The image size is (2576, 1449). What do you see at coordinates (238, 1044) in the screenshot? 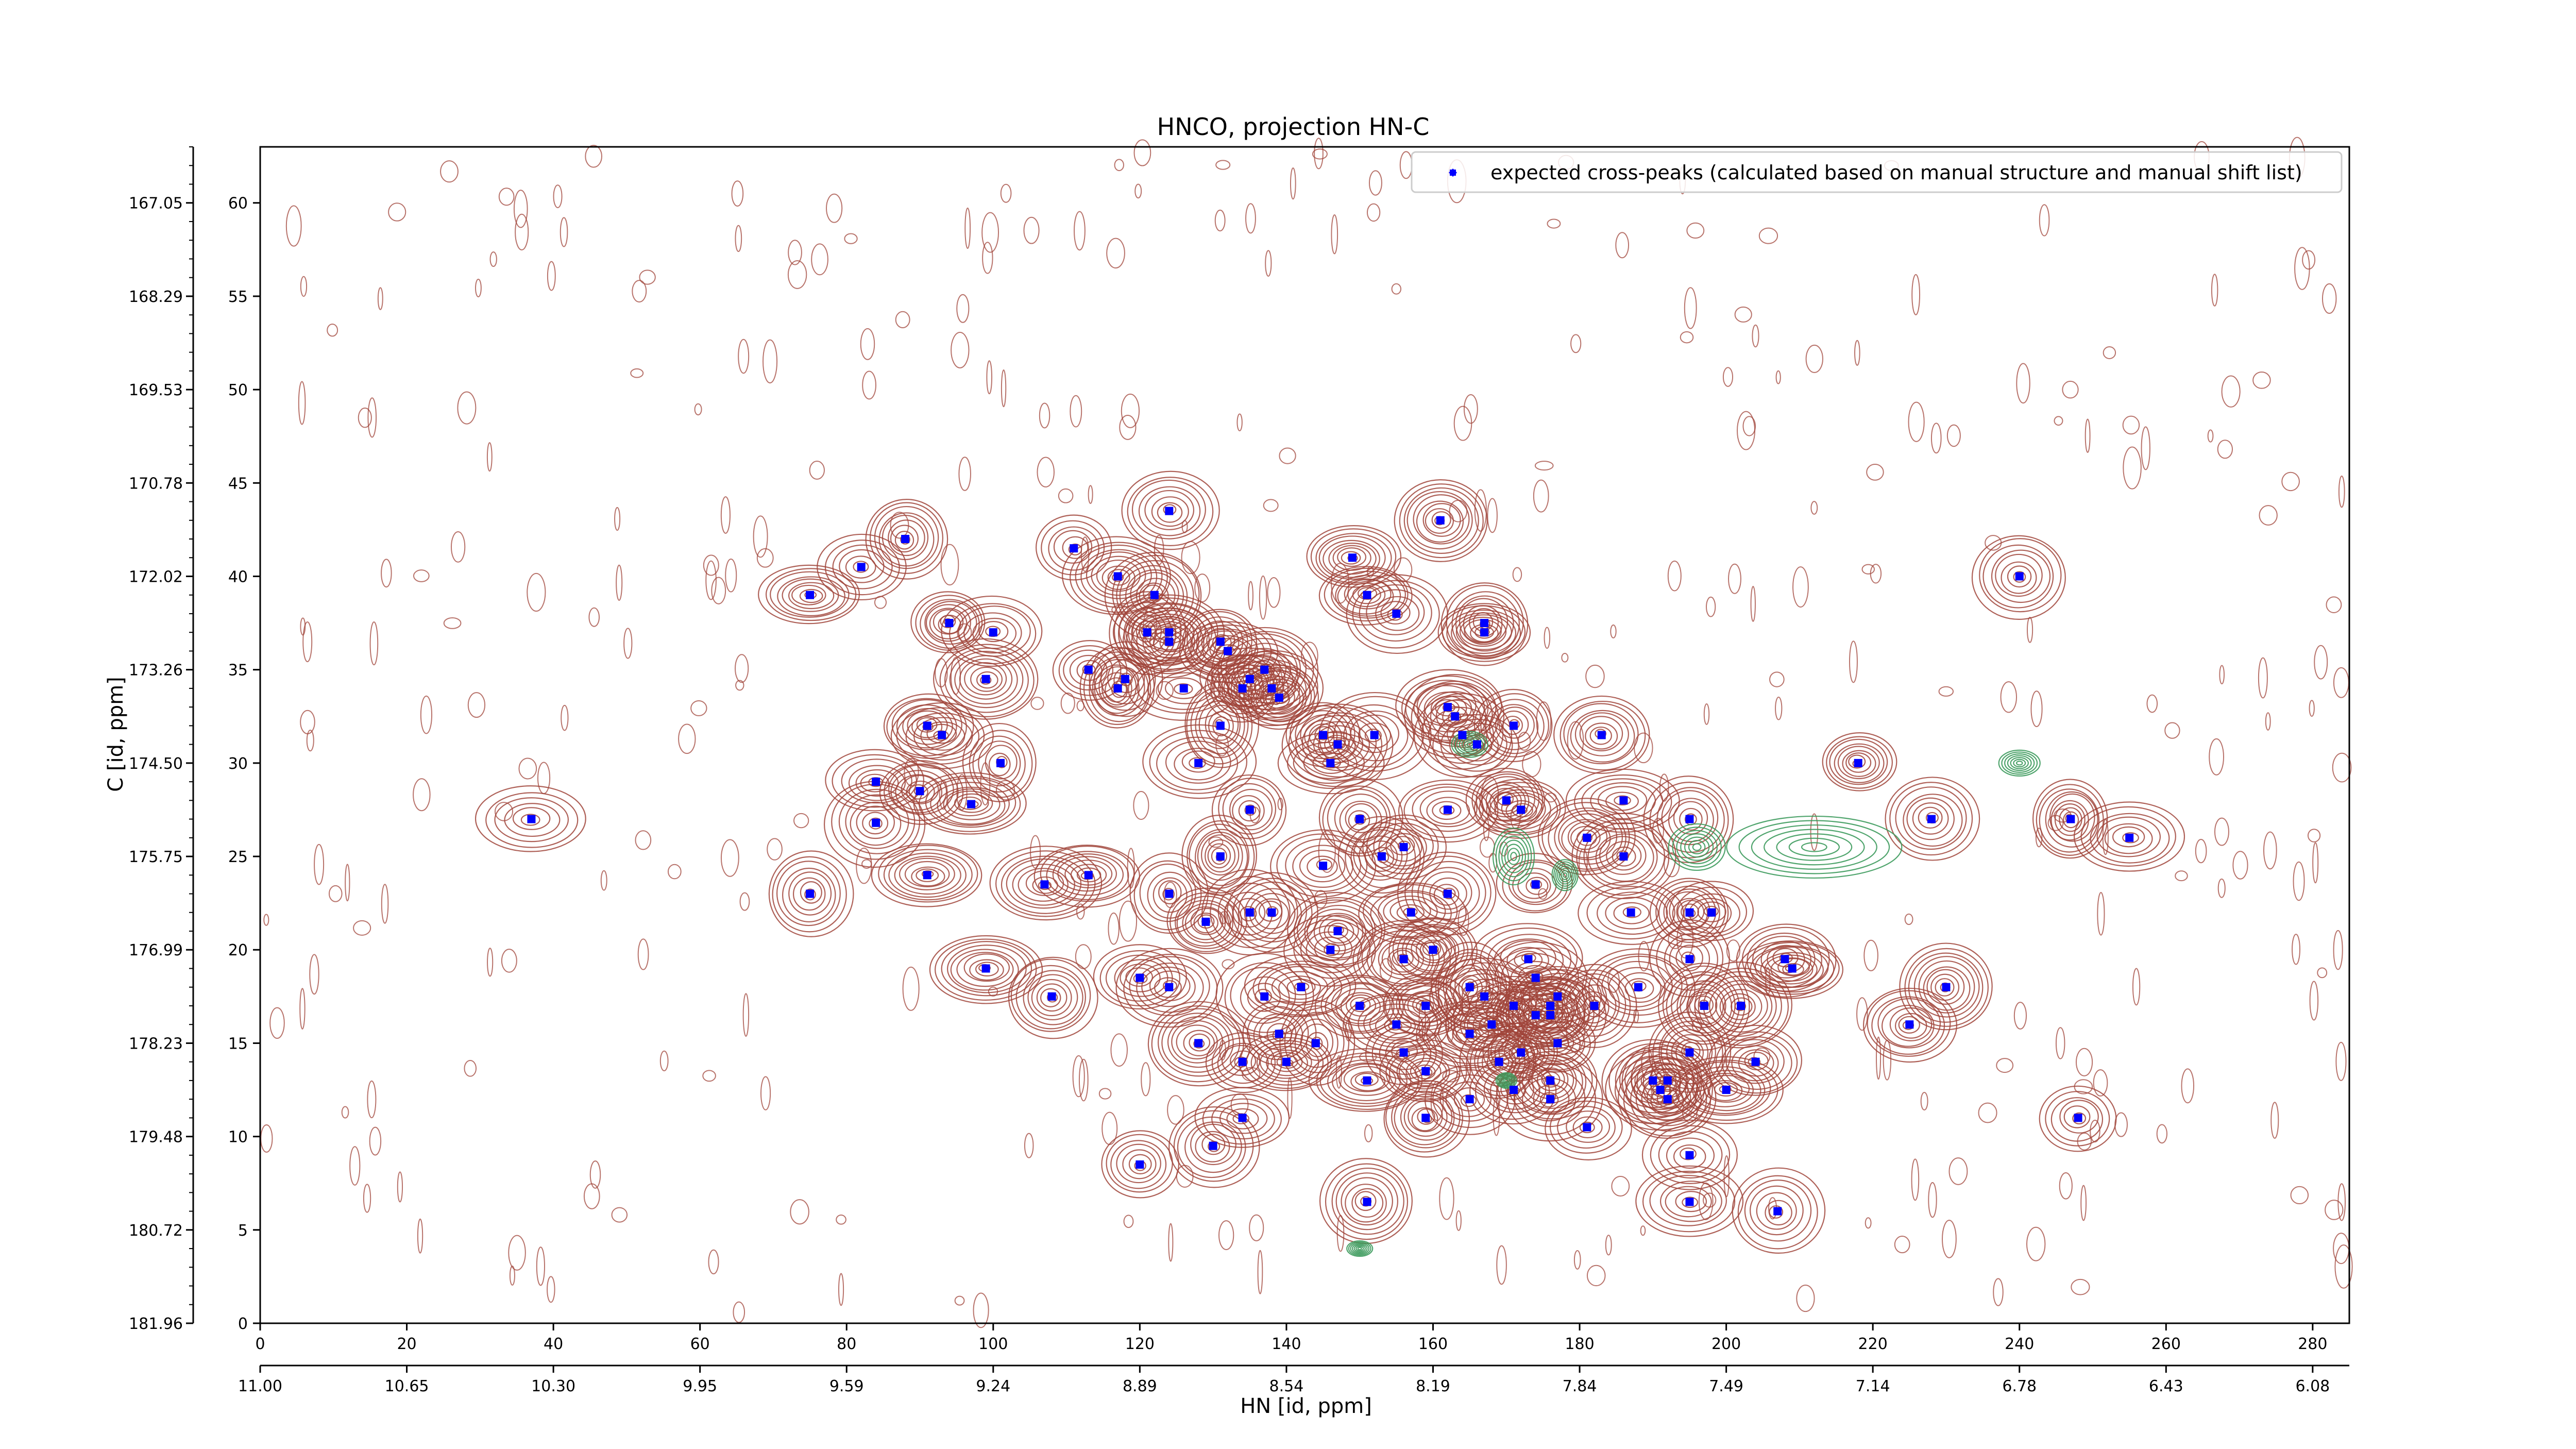
I see `y-tick-label: 15` at bounding box center [238, 1044].